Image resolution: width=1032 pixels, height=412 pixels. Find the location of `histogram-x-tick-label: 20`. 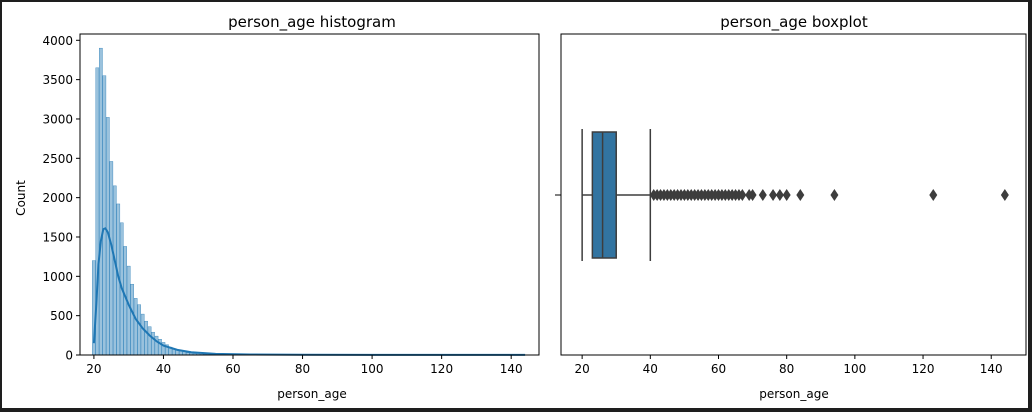

histogram-x-tick-label: 20 is located at coordinates (93, 369).